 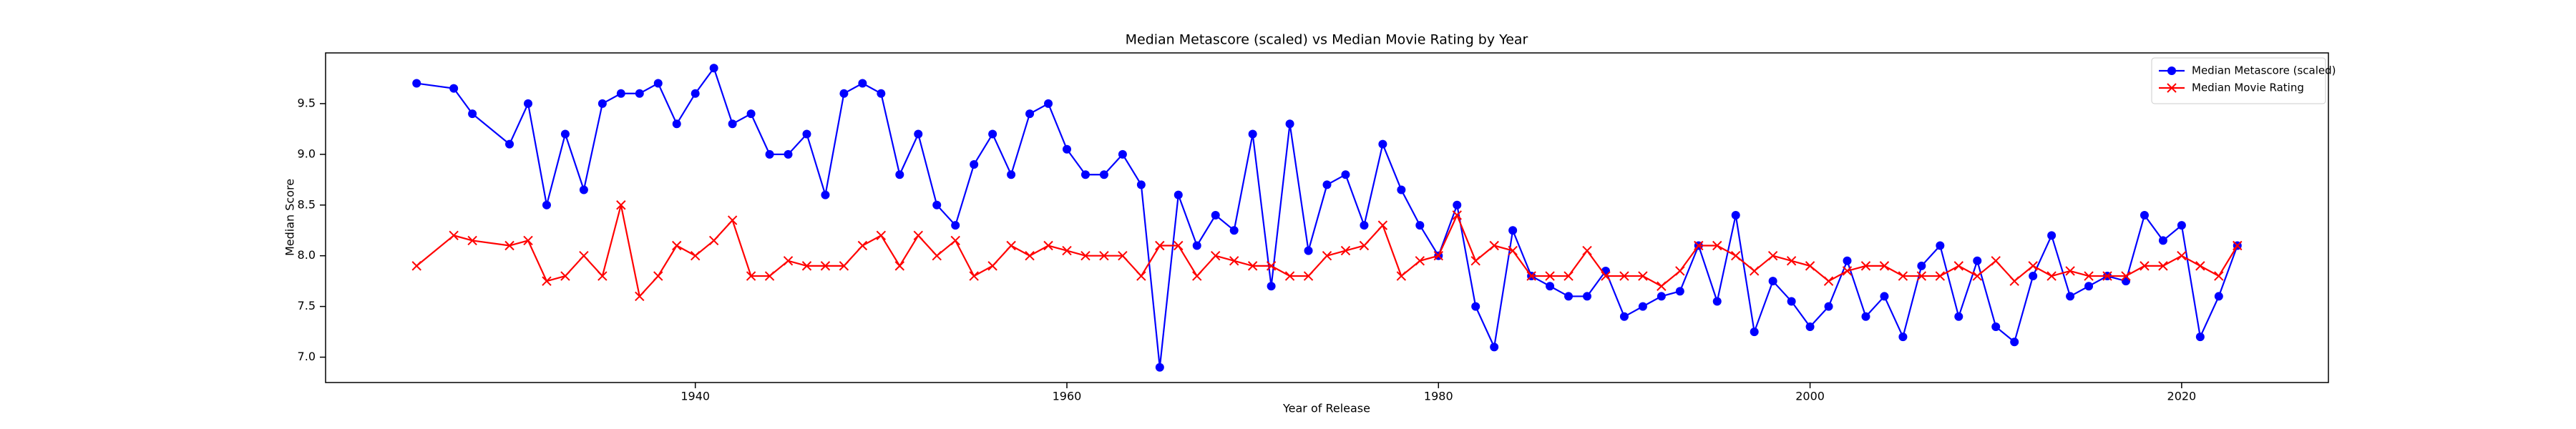 What do you see at coordinates (1067, 396) in the screenshot?
I see `x-tick-label: 1960` at bounding box center [1067, 396].